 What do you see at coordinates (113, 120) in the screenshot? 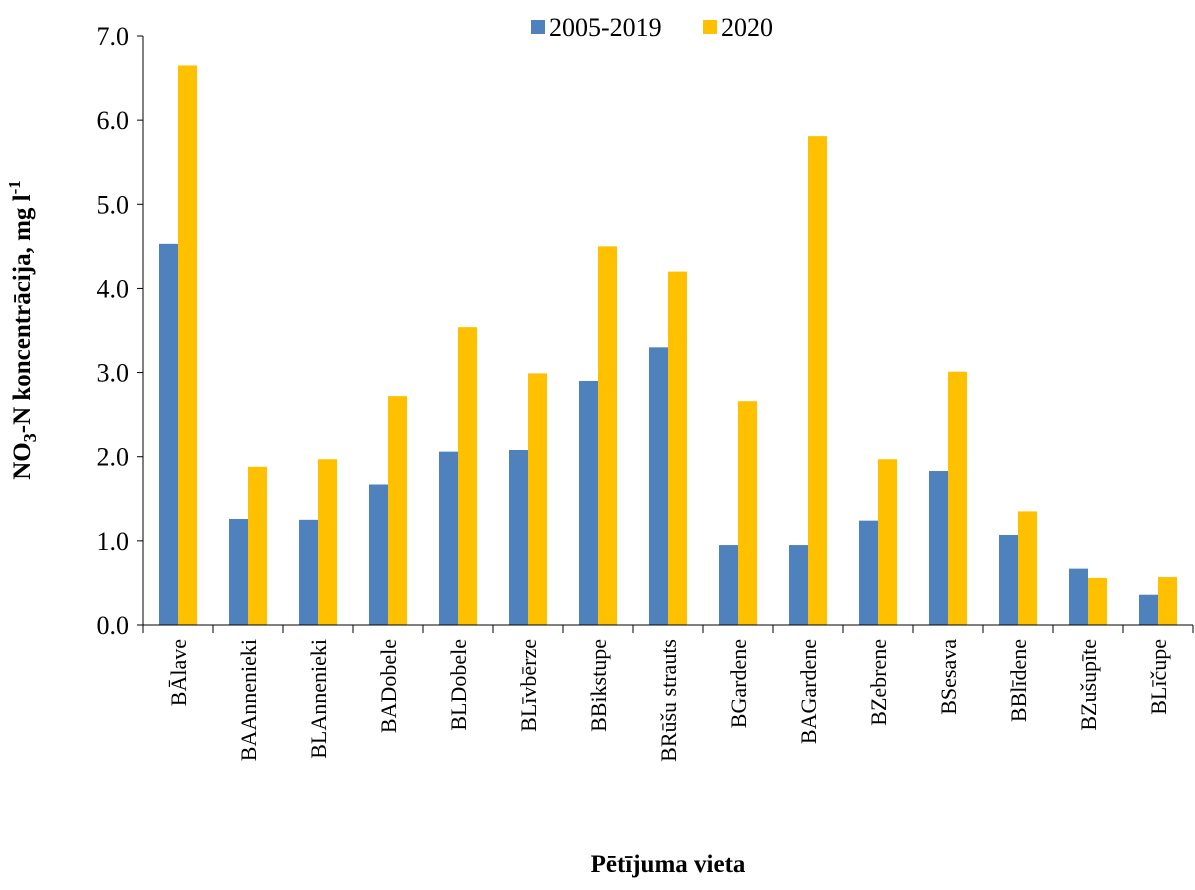
I see `y-tick-label: 6.0` at bounding box center [113, 120].